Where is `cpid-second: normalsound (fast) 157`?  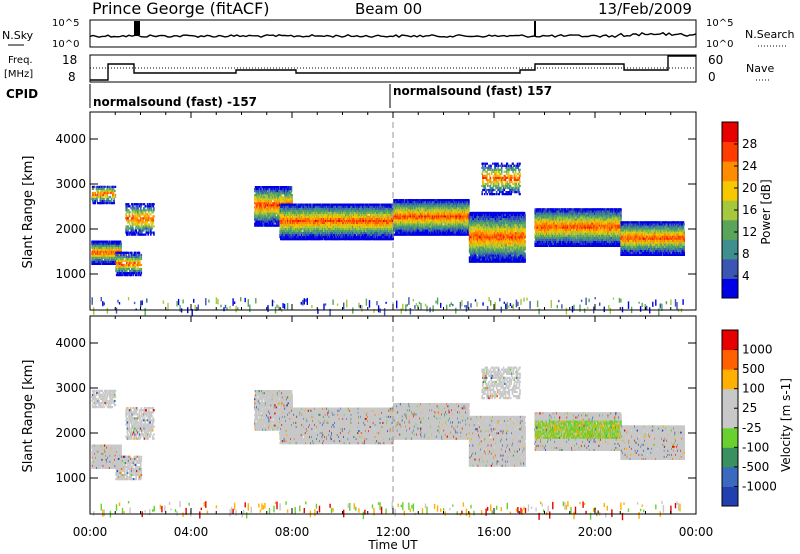
cpid-second: normalsound (fast) 157 is located at coordinates (472, 91).